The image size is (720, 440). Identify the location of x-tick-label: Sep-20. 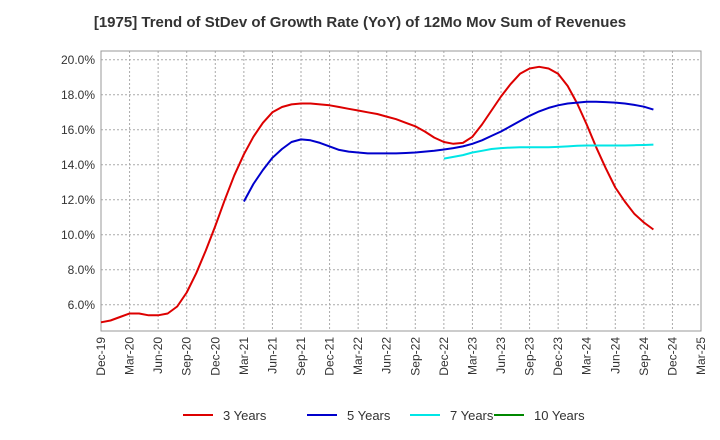
(187, 356).